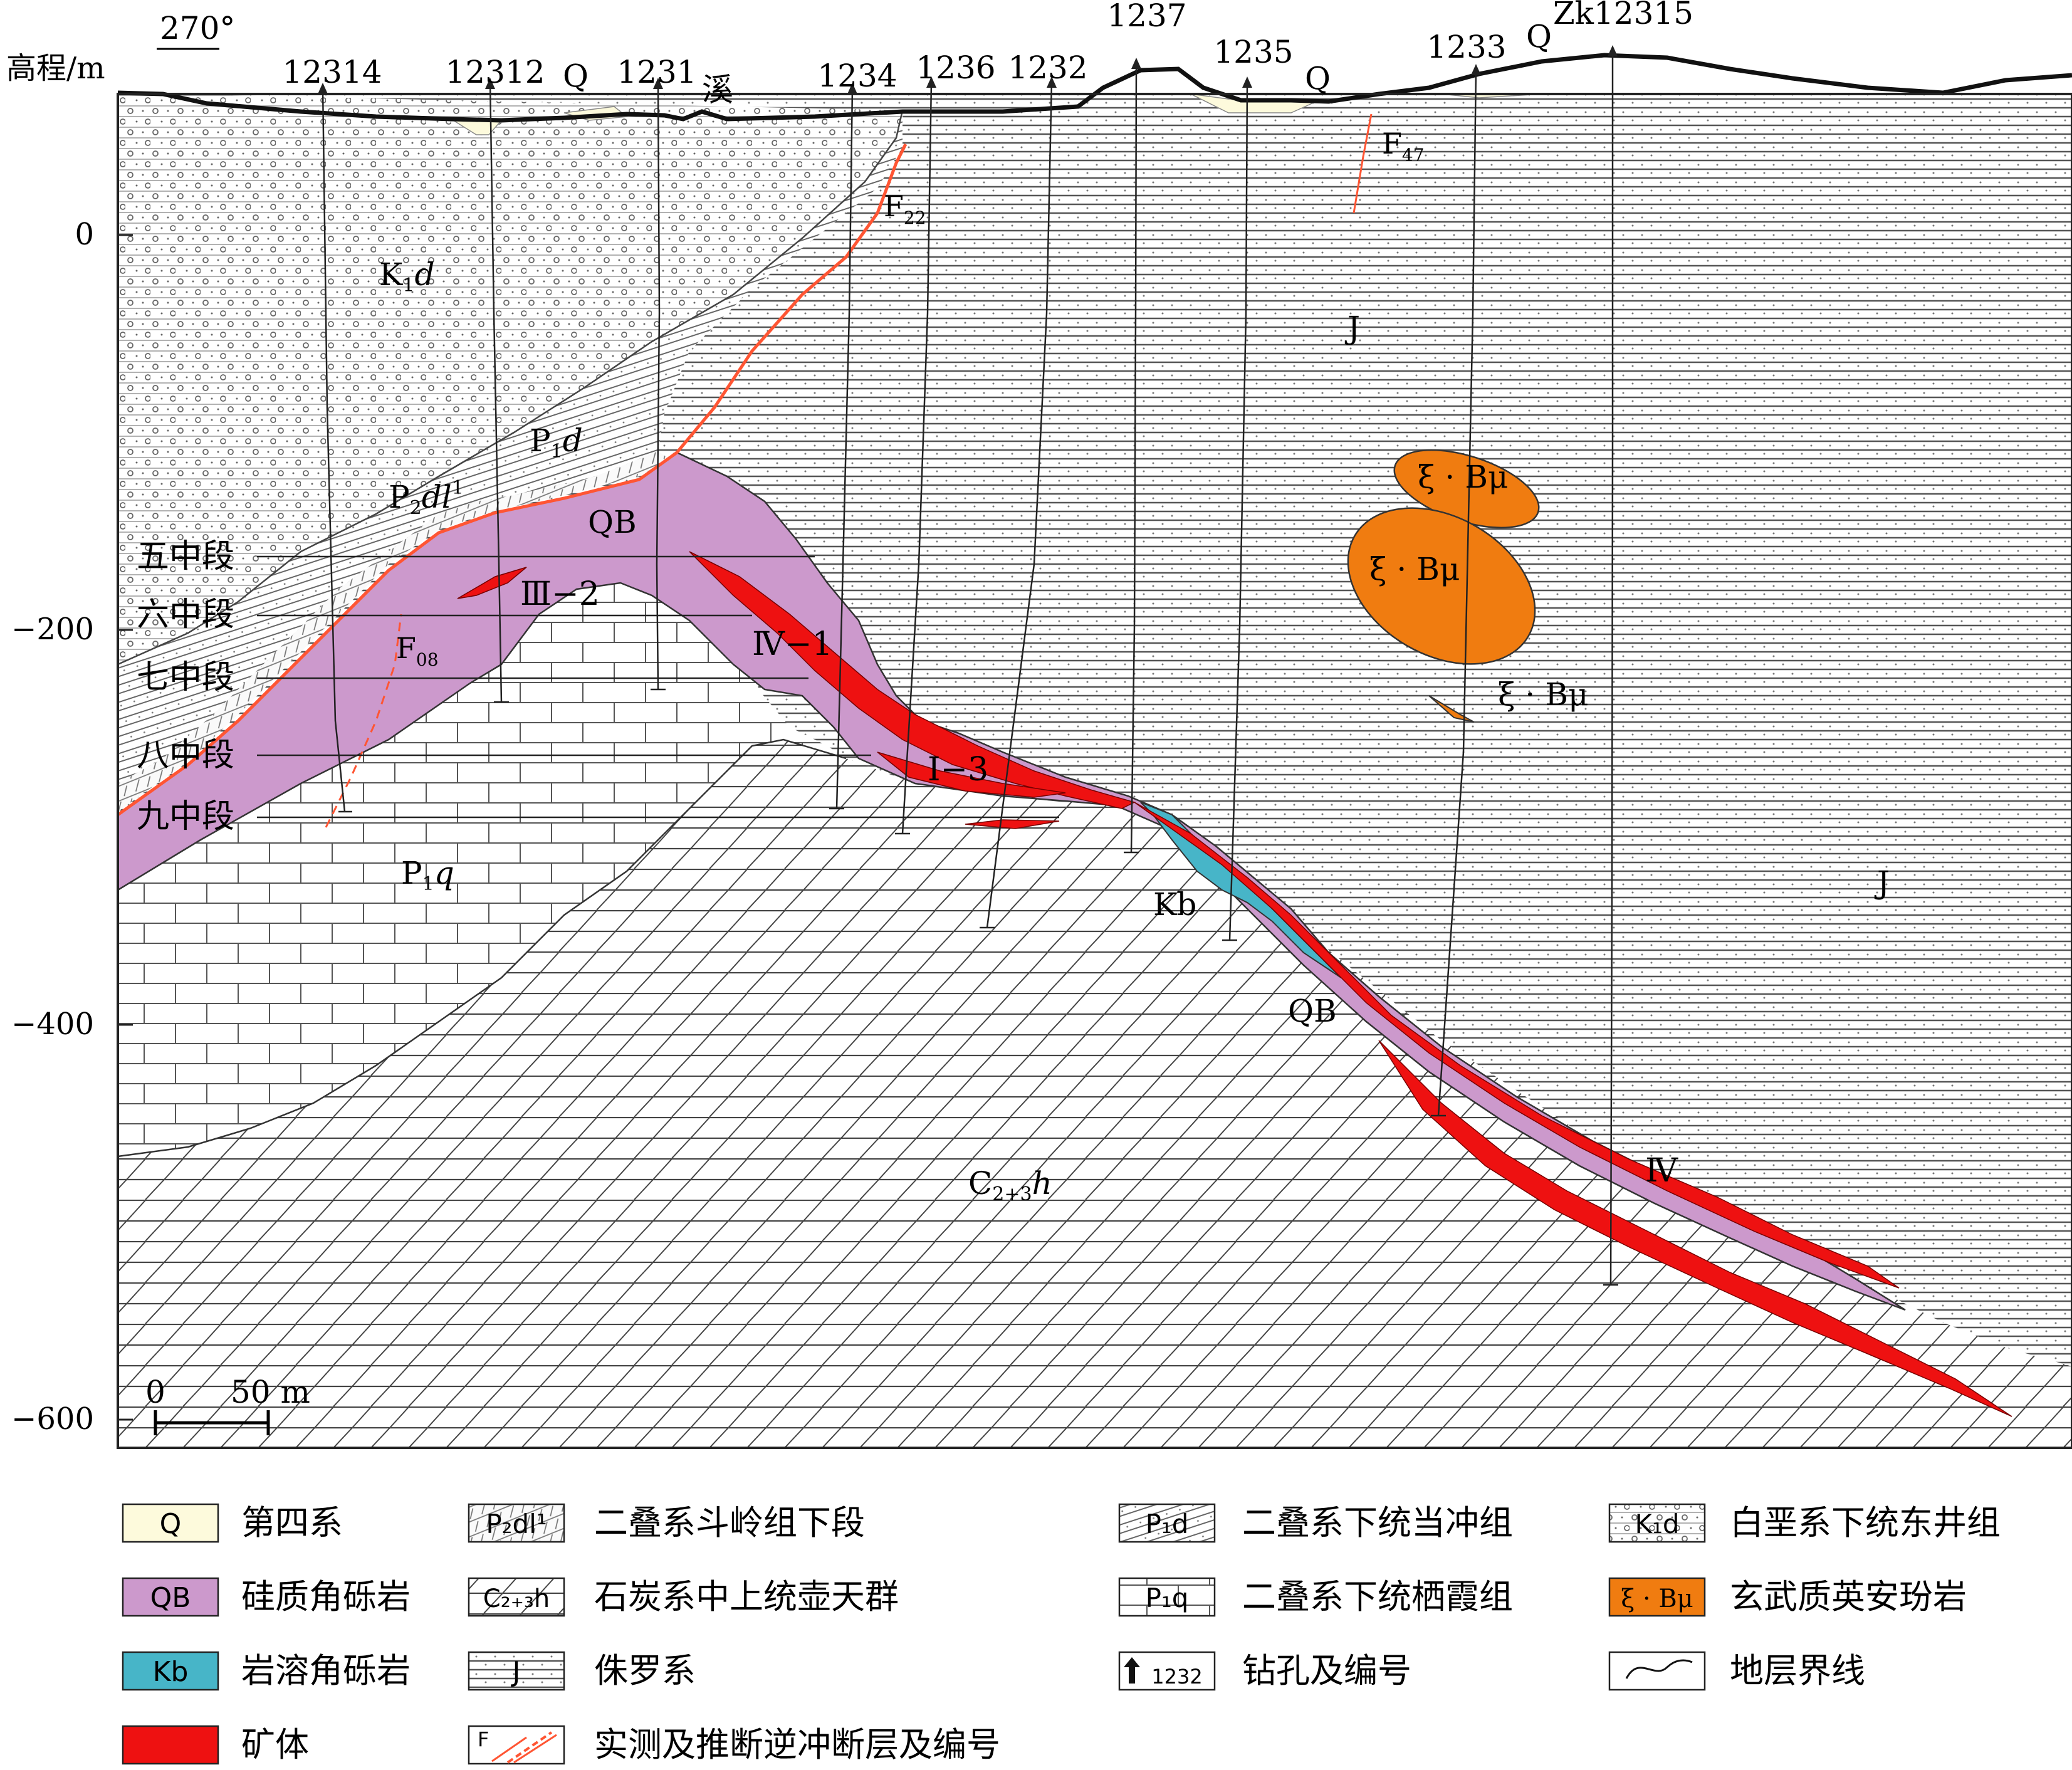 The width and height of the screenshot is (2072, 1770). I want to click on legend-boundary-icon, so click(1659, 1669).